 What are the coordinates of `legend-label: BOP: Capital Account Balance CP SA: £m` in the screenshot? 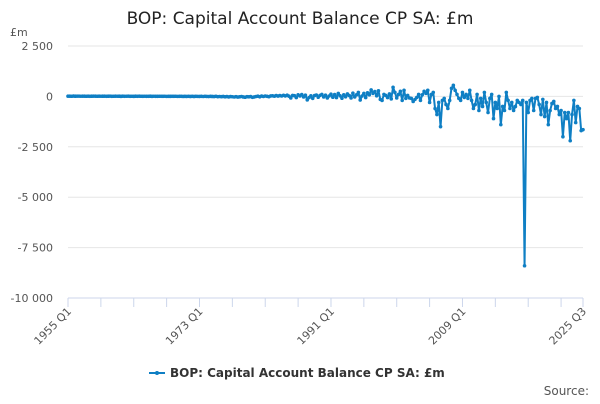 It's located at (307, 373).